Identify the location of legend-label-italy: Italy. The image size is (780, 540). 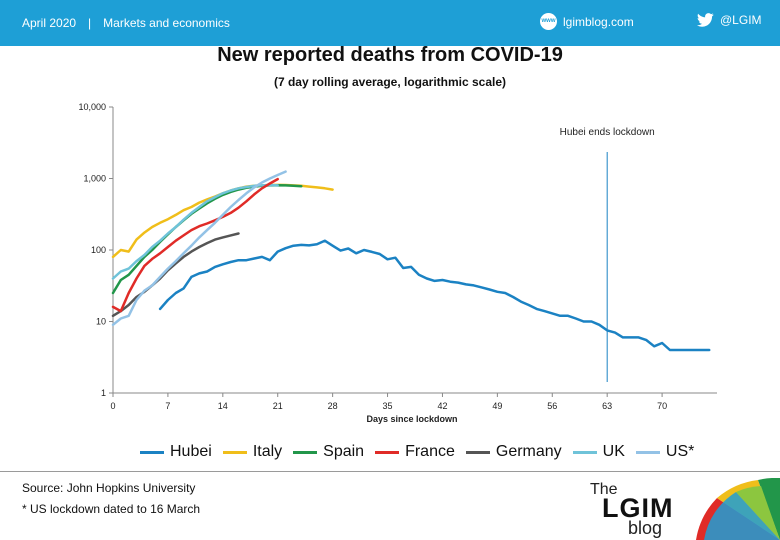
(267, 451).